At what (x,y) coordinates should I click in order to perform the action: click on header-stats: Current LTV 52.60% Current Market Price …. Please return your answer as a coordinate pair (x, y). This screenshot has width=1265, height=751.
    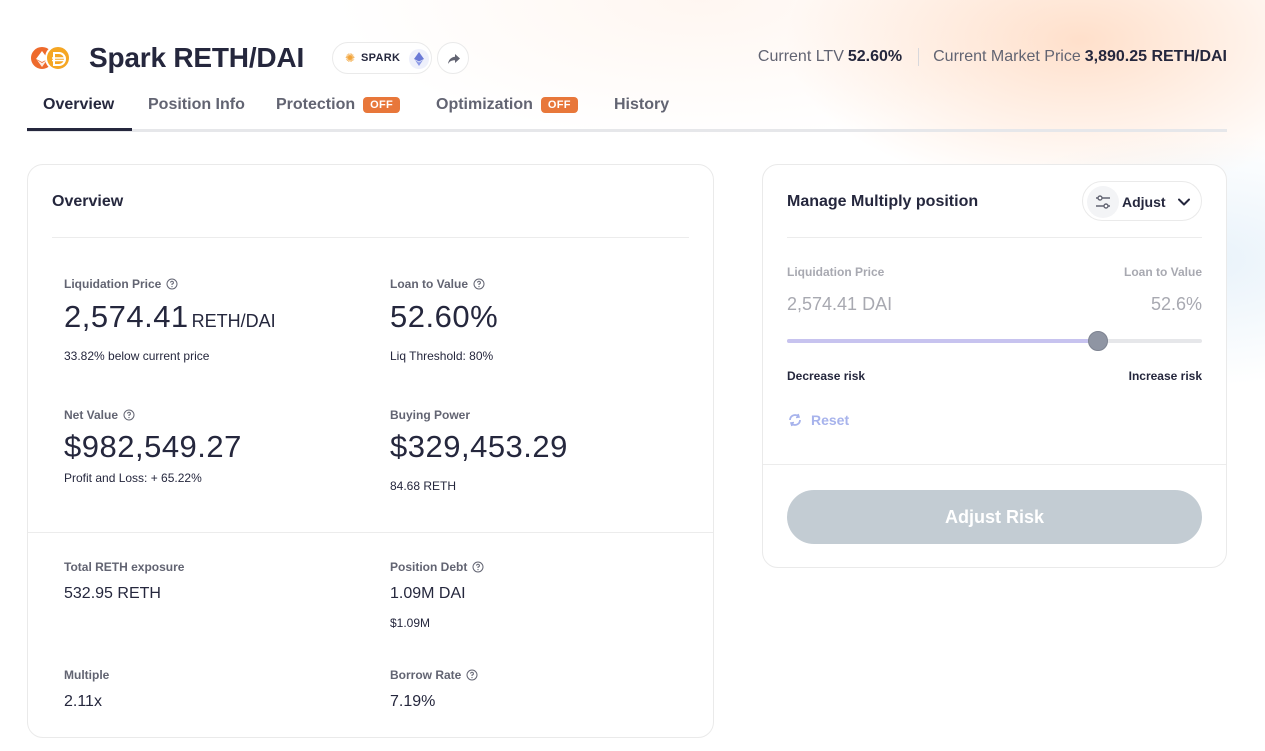
    Looking at the image, I should click on (992, 57).